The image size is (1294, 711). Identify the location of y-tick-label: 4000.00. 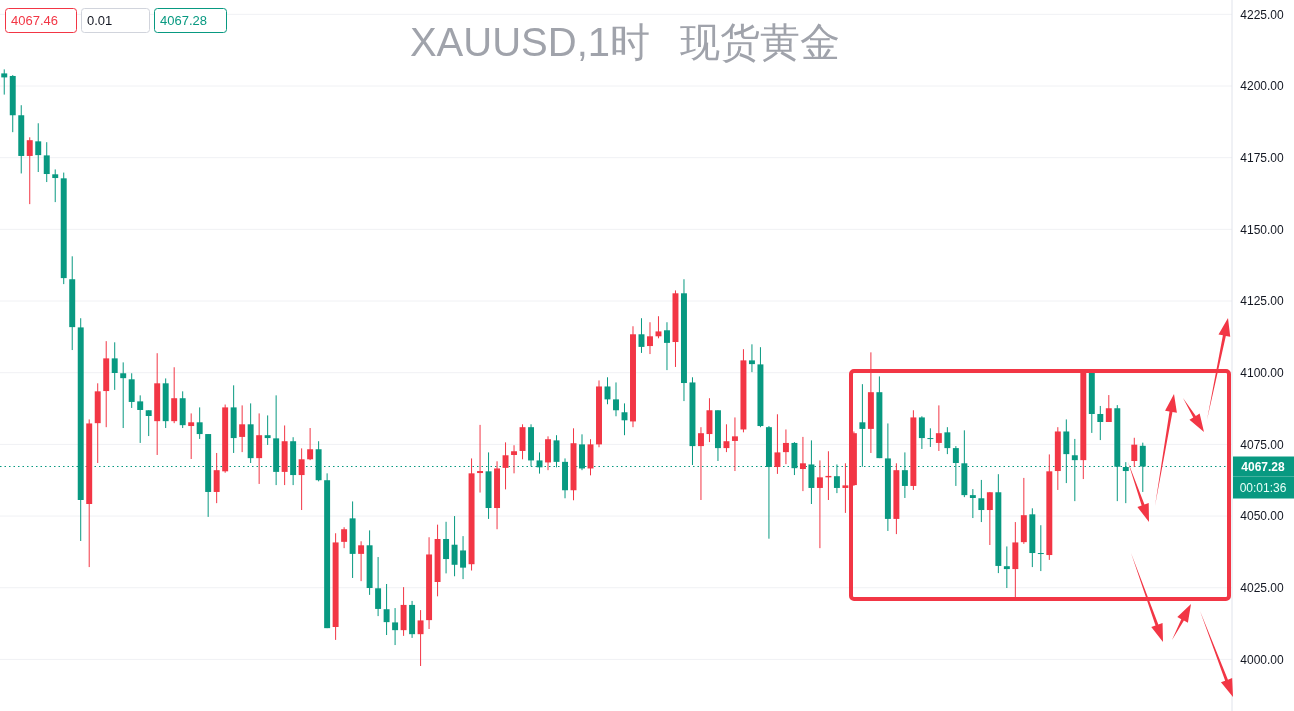
(1262, 659).